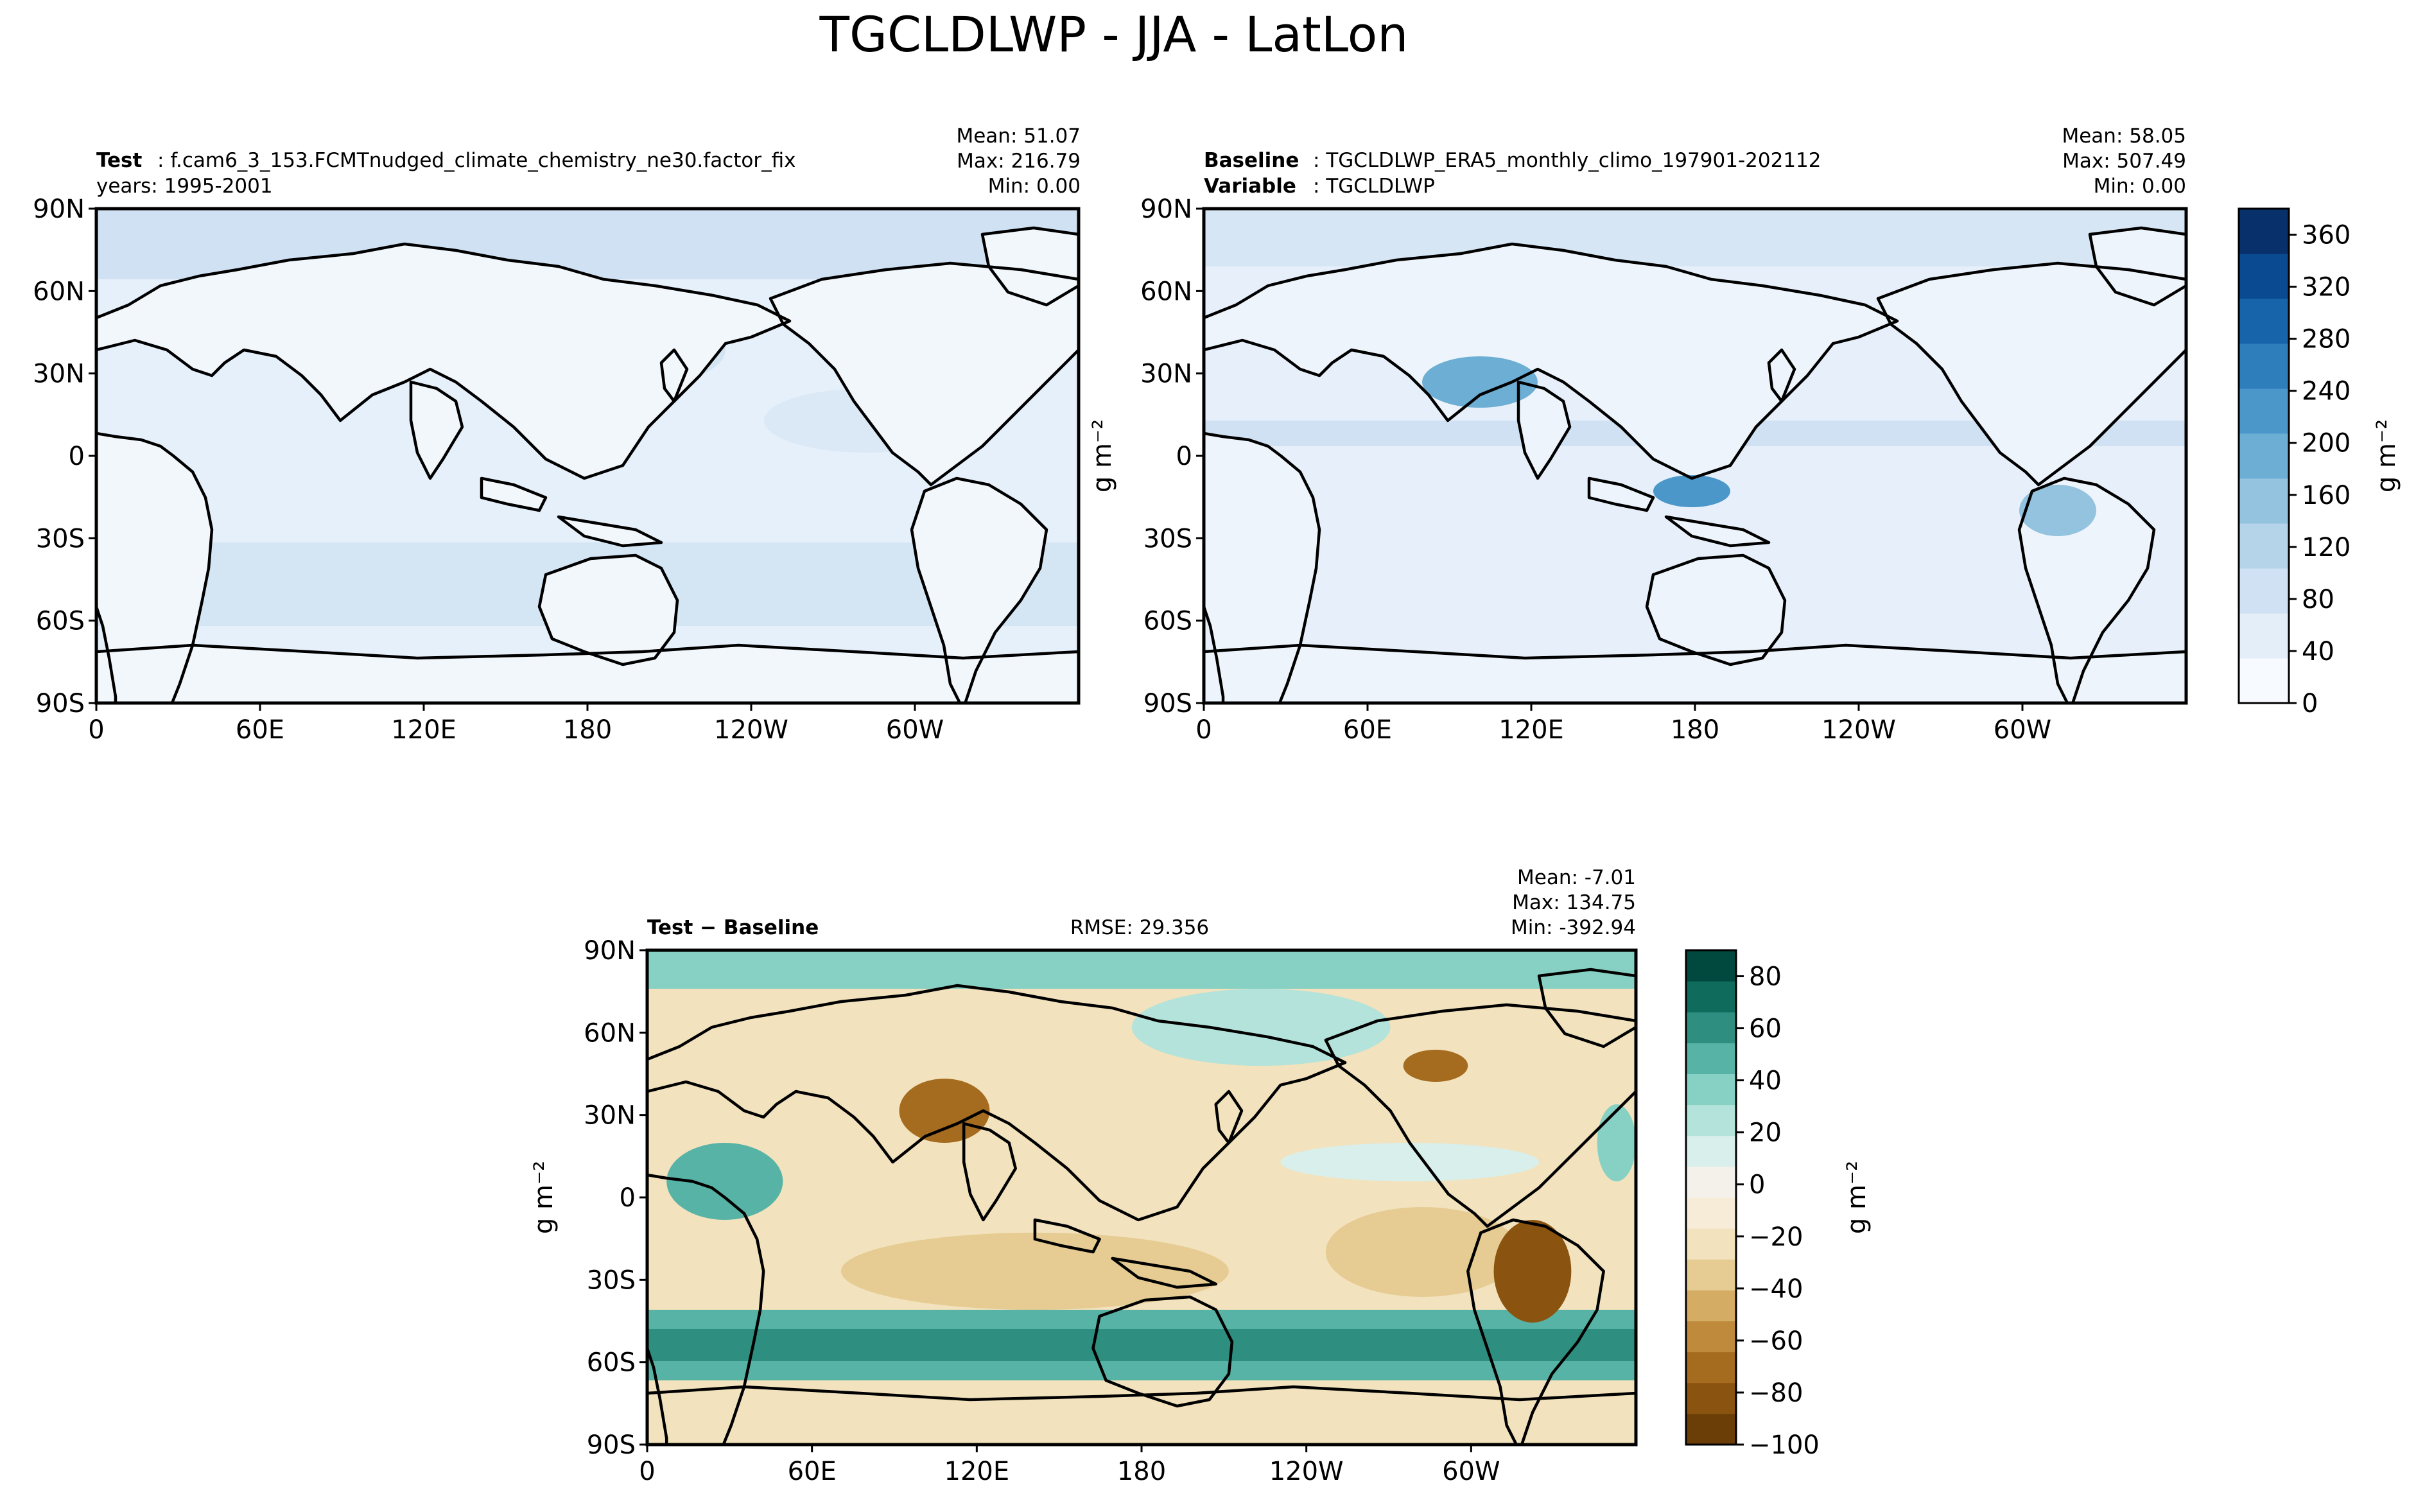 This screenshot has width=2416, height=1512. I want to click on colorbar-top: 0 40 80 120 160 200 240 280 320 360, so click(2294, 462).